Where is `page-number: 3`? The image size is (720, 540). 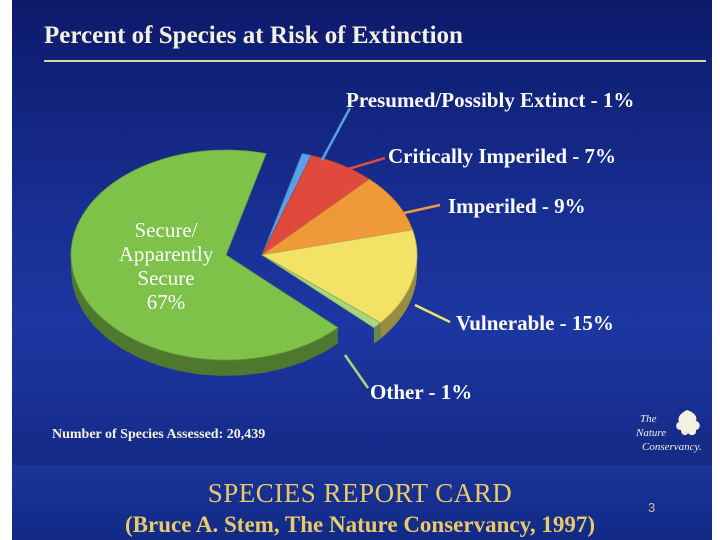 page-number: 3 is located at coordinates (652, 507).